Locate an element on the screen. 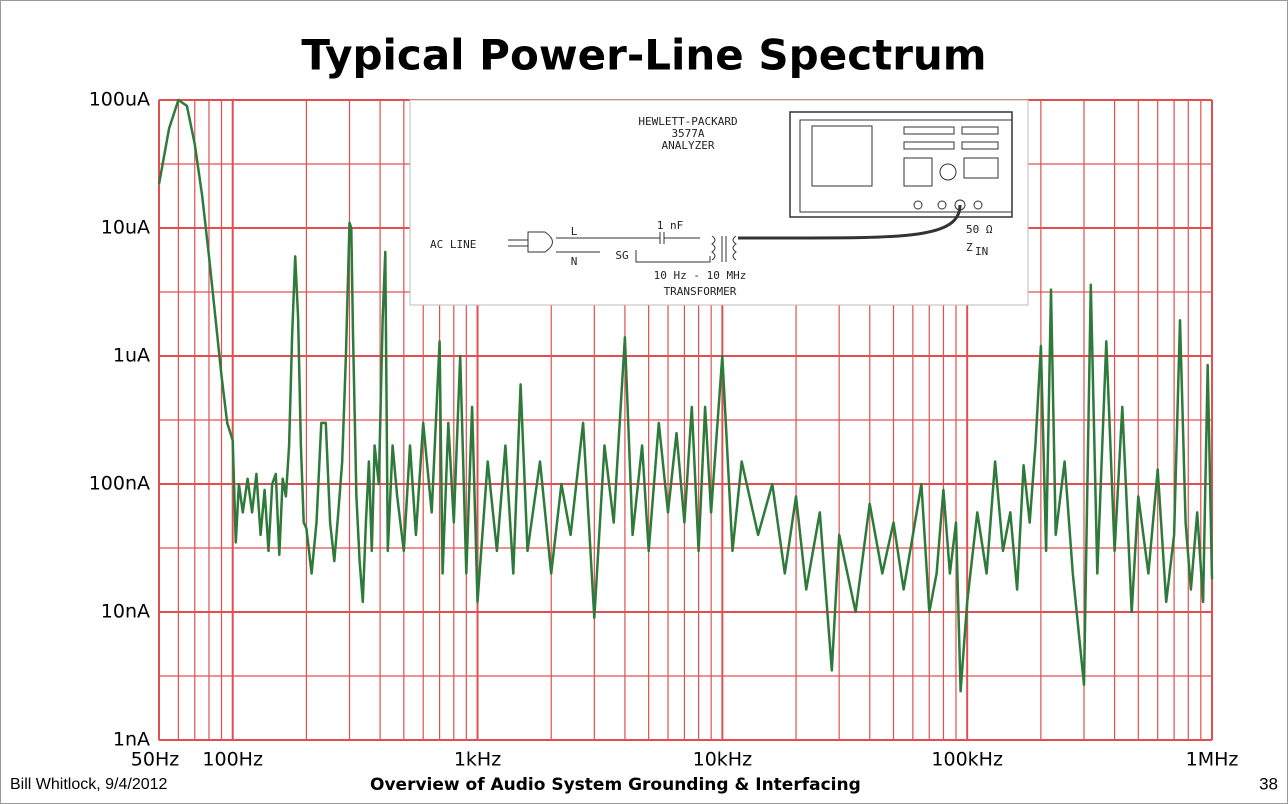 The image size is (1288, 804). inset-label: TRANSFORMER is located at coordinates (700, 291).